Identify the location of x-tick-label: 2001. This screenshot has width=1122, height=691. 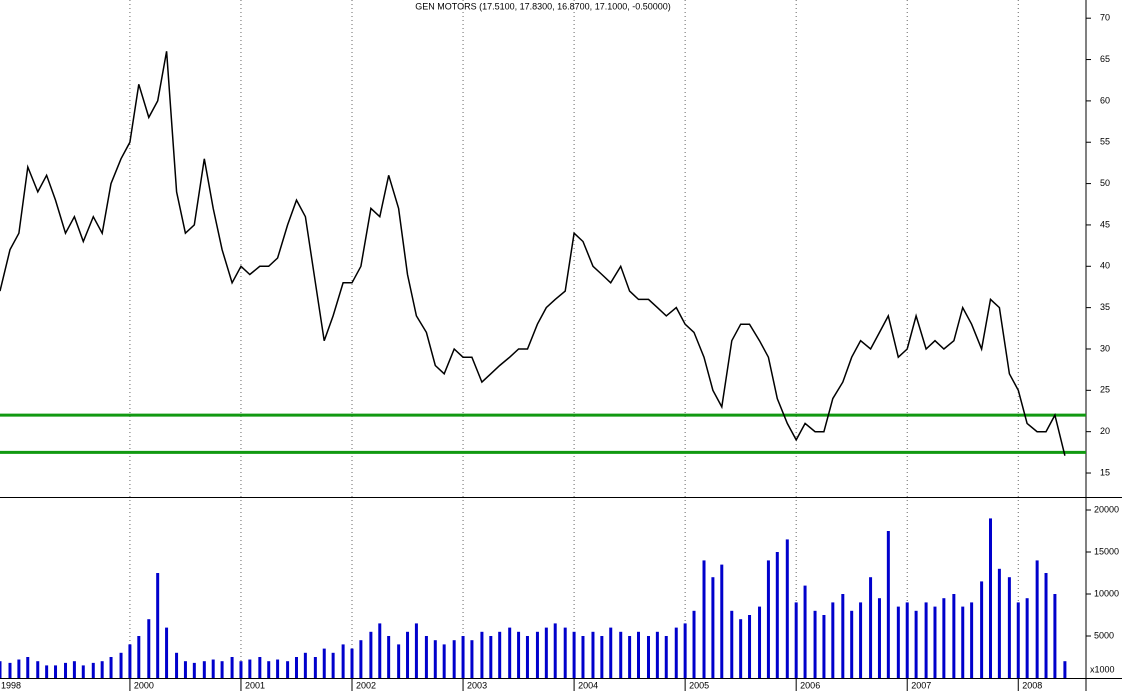
(255, 685).